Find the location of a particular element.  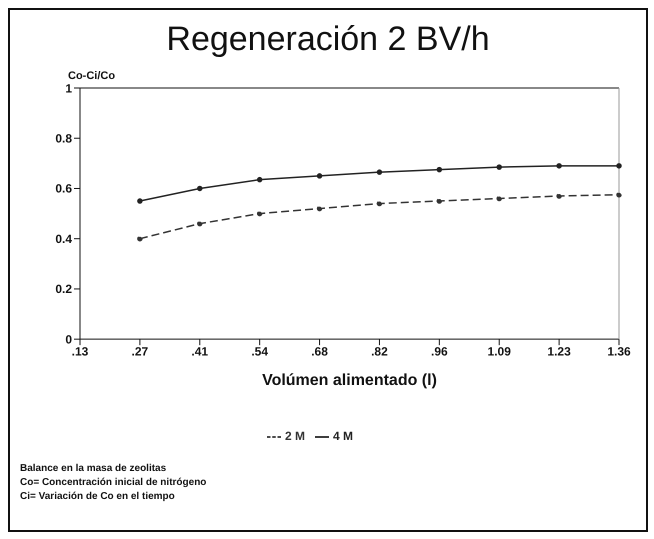

legend-label: 4 M is located at coordinates (343, 436).